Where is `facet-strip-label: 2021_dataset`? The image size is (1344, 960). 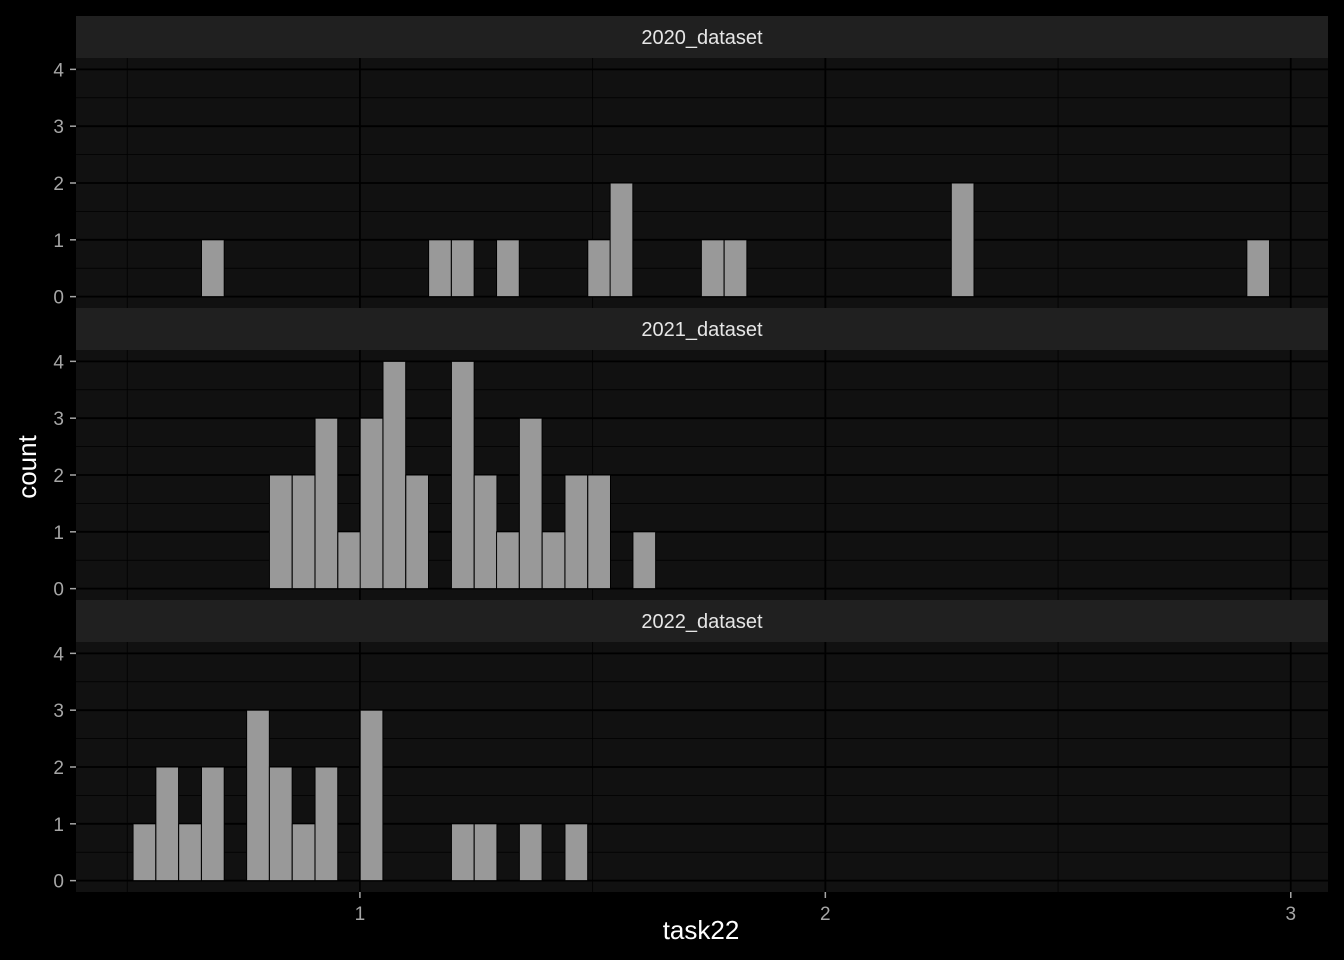
facet-strip-label: 2021_dataset is located at coordinates (702, 330).